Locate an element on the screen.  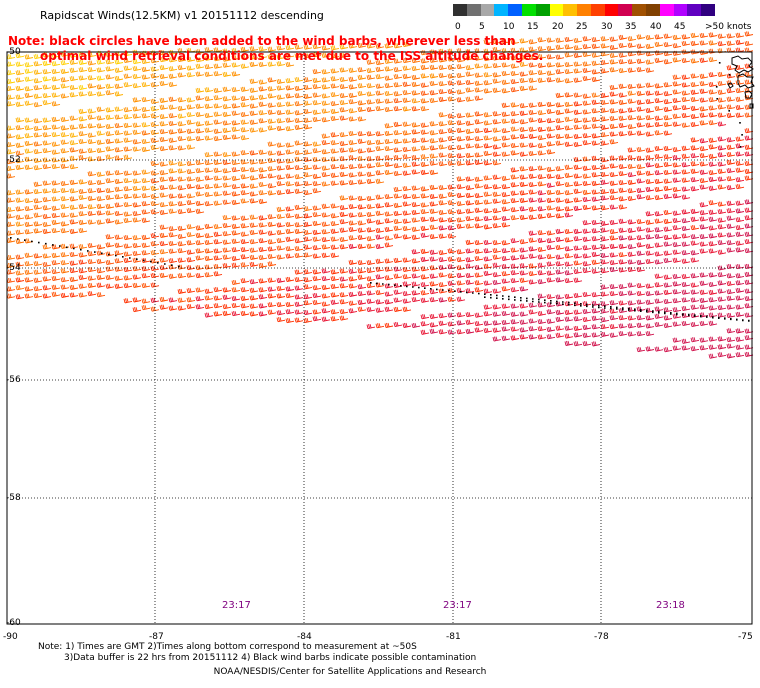
lat-label: -60 is located at coordinates (13, 623).